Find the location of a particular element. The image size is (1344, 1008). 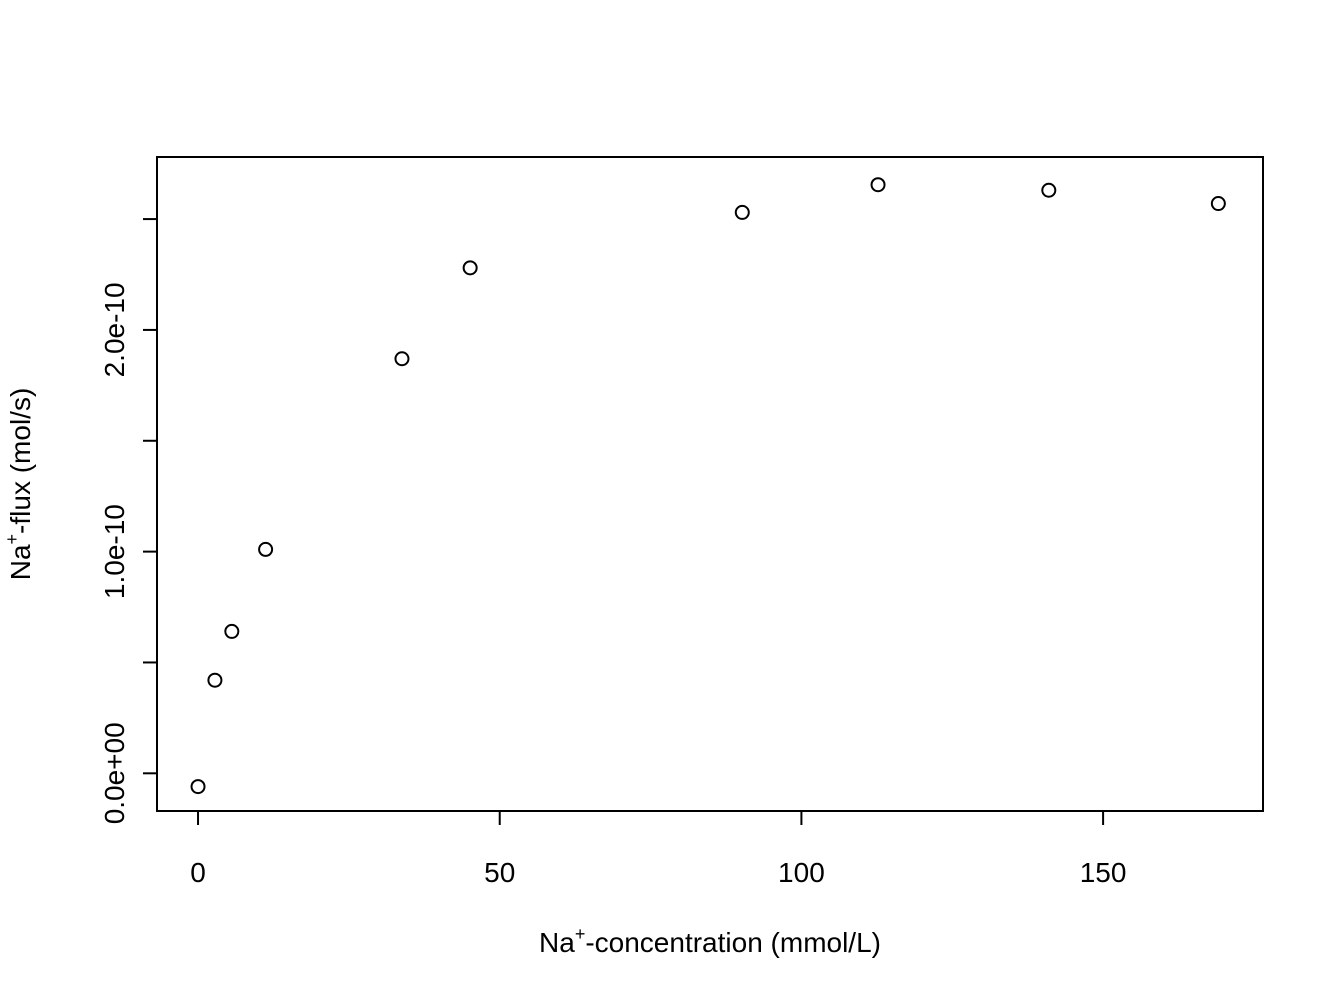

y-tick-label: 2.0e-10 is located at coordinates (114, 329).